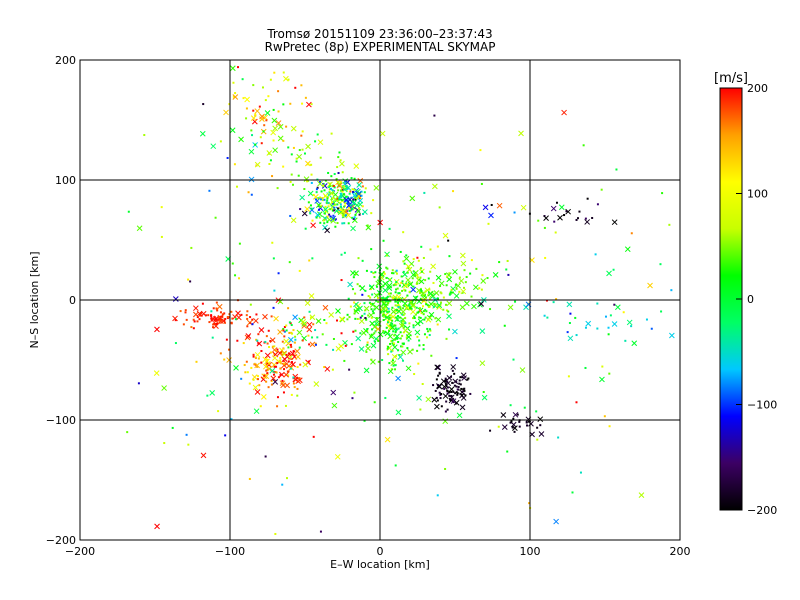 The width and height of the screenshot is (800, 600). What do you see at coordinates (380, 551) in the screenshot?
I see `x-tick-label: 0` at bounding box center [380, 551].